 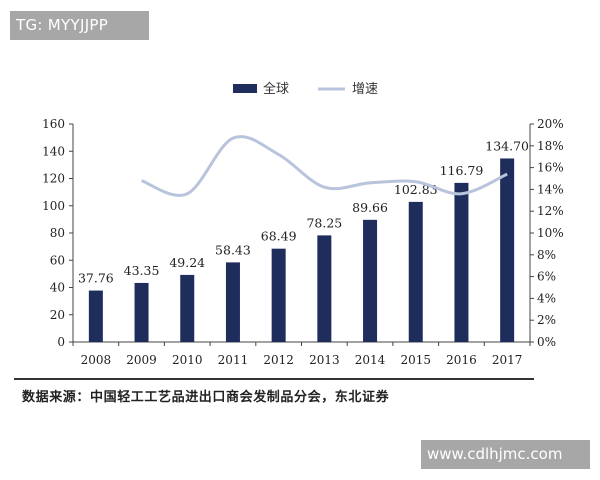 What do you see at coordinates (550, 189) in the screenshot?
I see `y-right-tick-label: 14%` at bounding box center [550, 189].